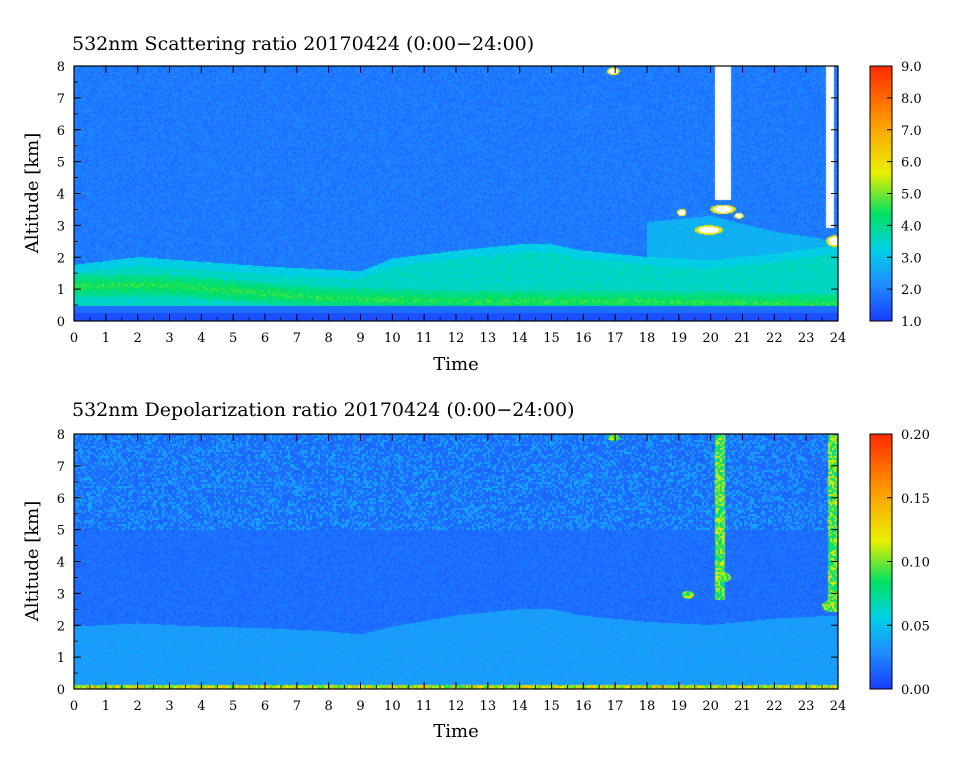 The height and width of the screenshot is (775, 960). What do you see at coordinates (911, 67) in the screenshot?
I see `colorbar-tick-label: 9.0` at bounding box center [911, 67].